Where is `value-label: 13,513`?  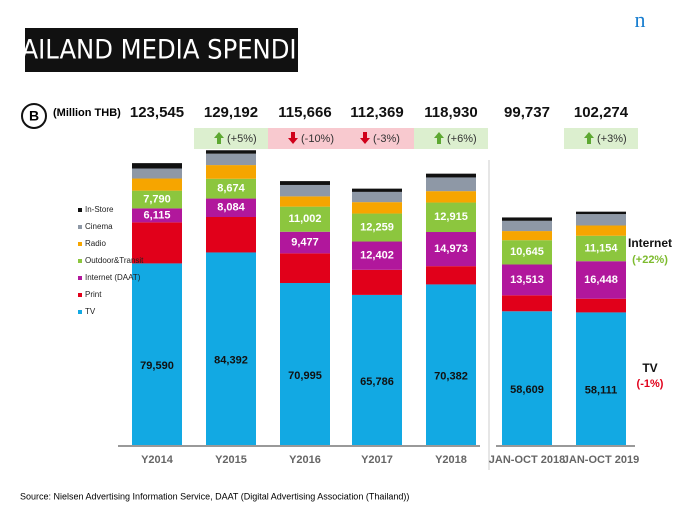
value-label: 13,513 is located at coordinates (527, 280).